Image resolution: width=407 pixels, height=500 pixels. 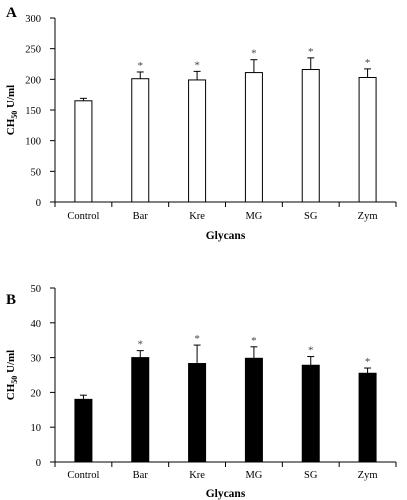 What do you see at coordinates (36, 359) in the screenshot?
I see `y-tick-label: 30` at bounding box center [36, 359].